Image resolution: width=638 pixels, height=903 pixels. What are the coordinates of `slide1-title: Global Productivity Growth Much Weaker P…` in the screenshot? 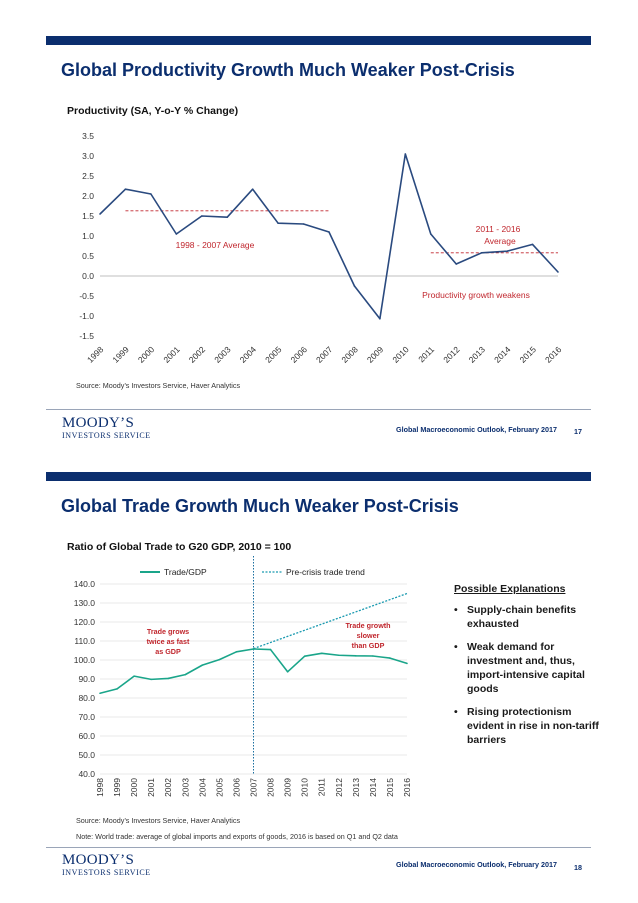 It's located at (288, 70).